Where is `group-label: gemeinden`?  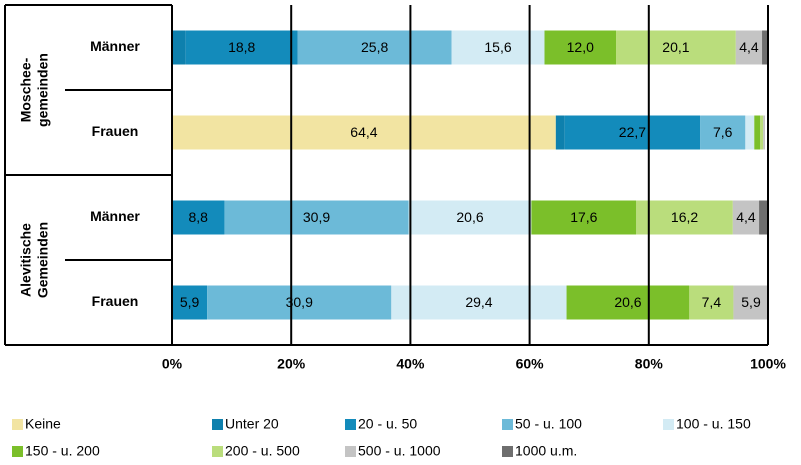
group-label: gemeinden is located at coordinates (43, 90).